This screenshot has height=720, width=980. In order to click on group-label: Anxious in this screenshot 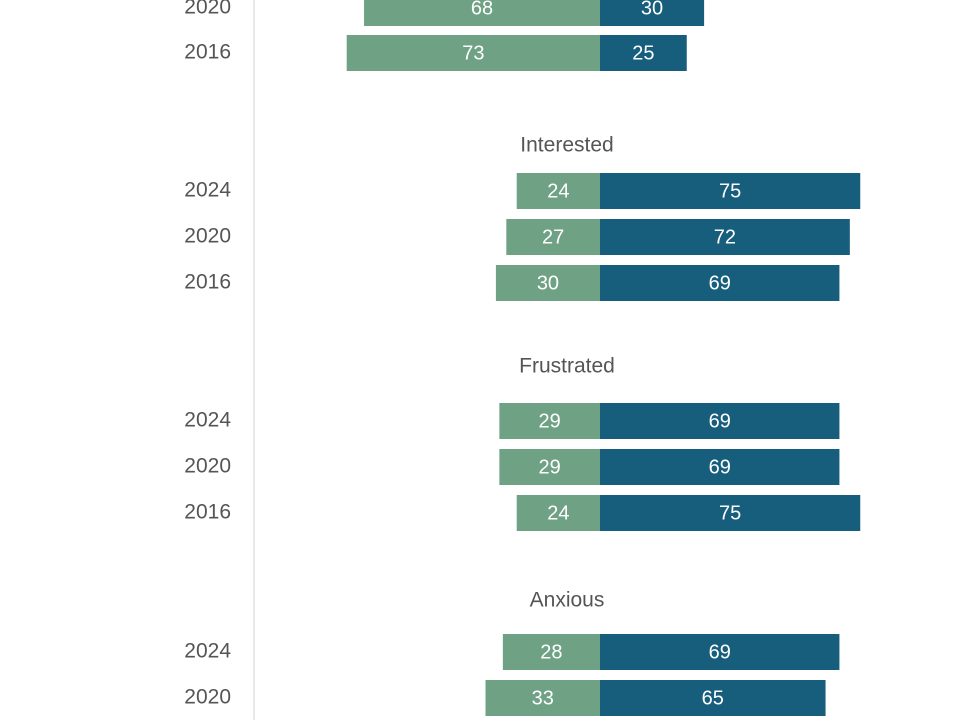, I will do `click(567, 600)`.